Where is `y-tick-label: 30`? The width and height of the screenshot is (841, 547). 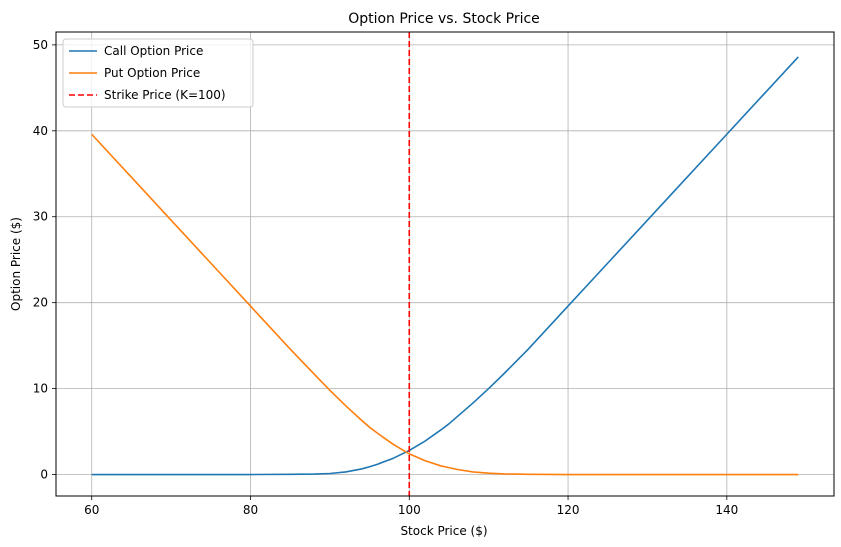 y-tick-label: 30 is located at coordinates (40, 217).